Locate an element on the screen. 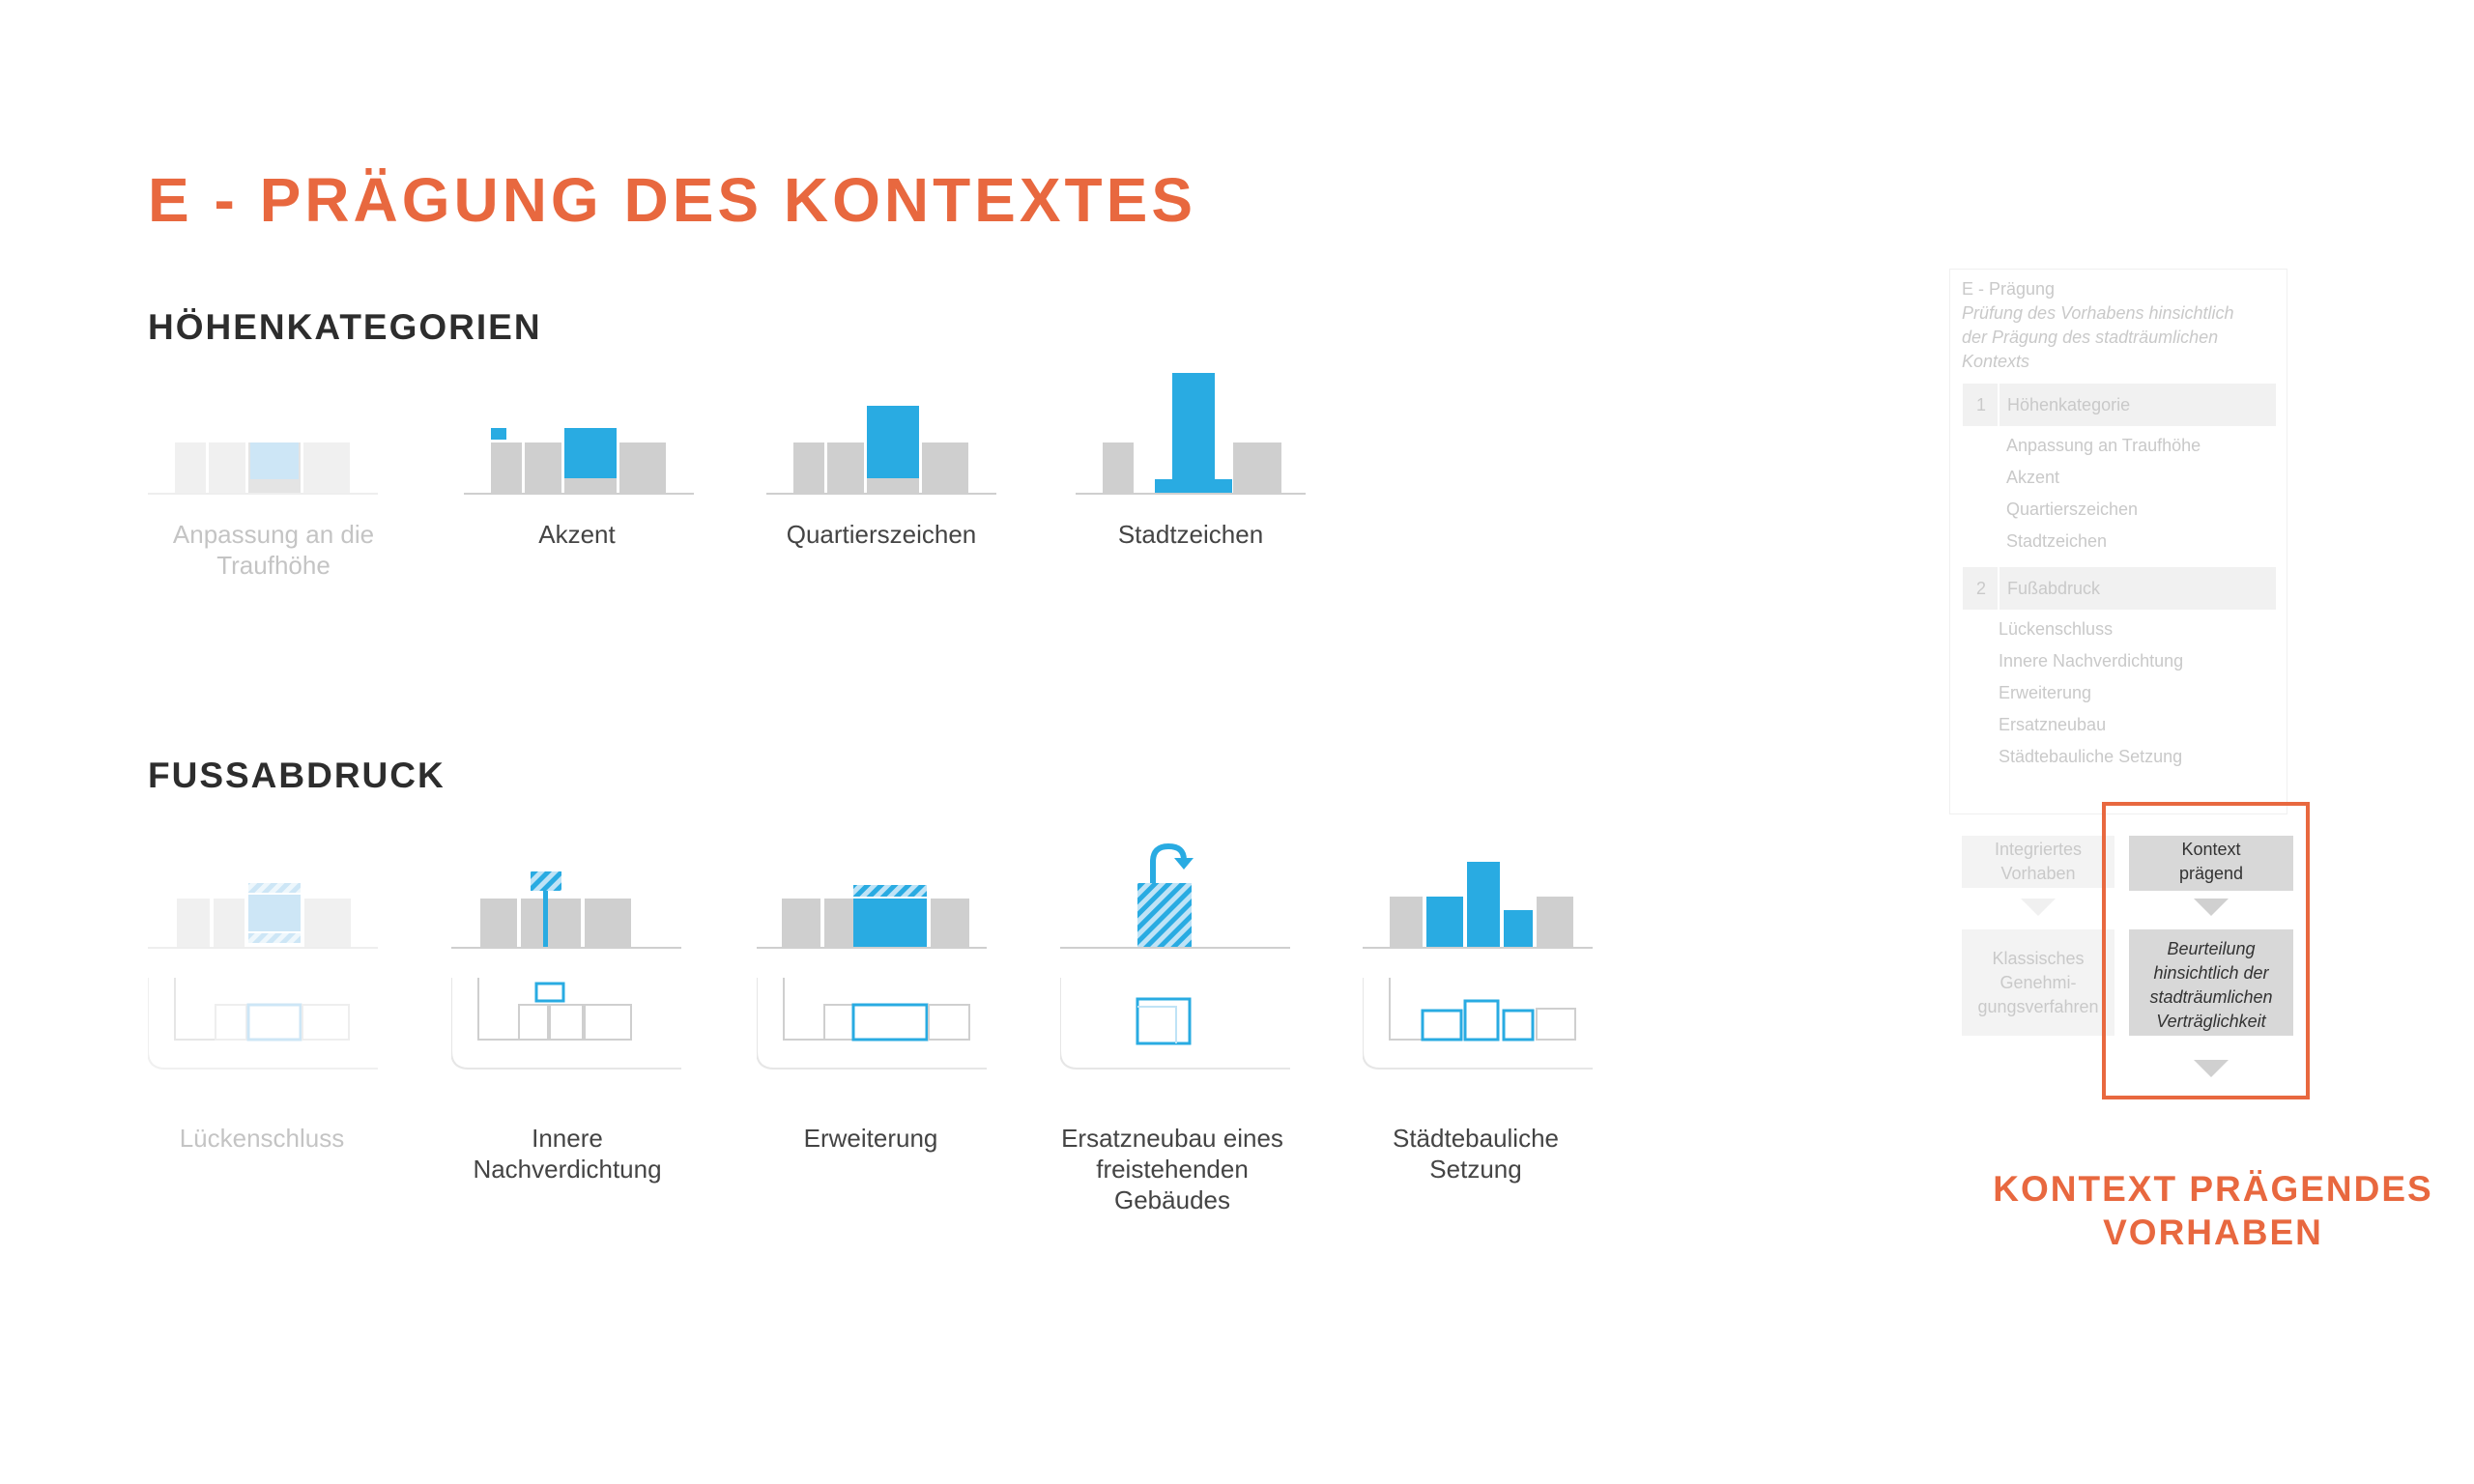  panel-item: Stadtzeichen is located at coordinates (2057, 541).